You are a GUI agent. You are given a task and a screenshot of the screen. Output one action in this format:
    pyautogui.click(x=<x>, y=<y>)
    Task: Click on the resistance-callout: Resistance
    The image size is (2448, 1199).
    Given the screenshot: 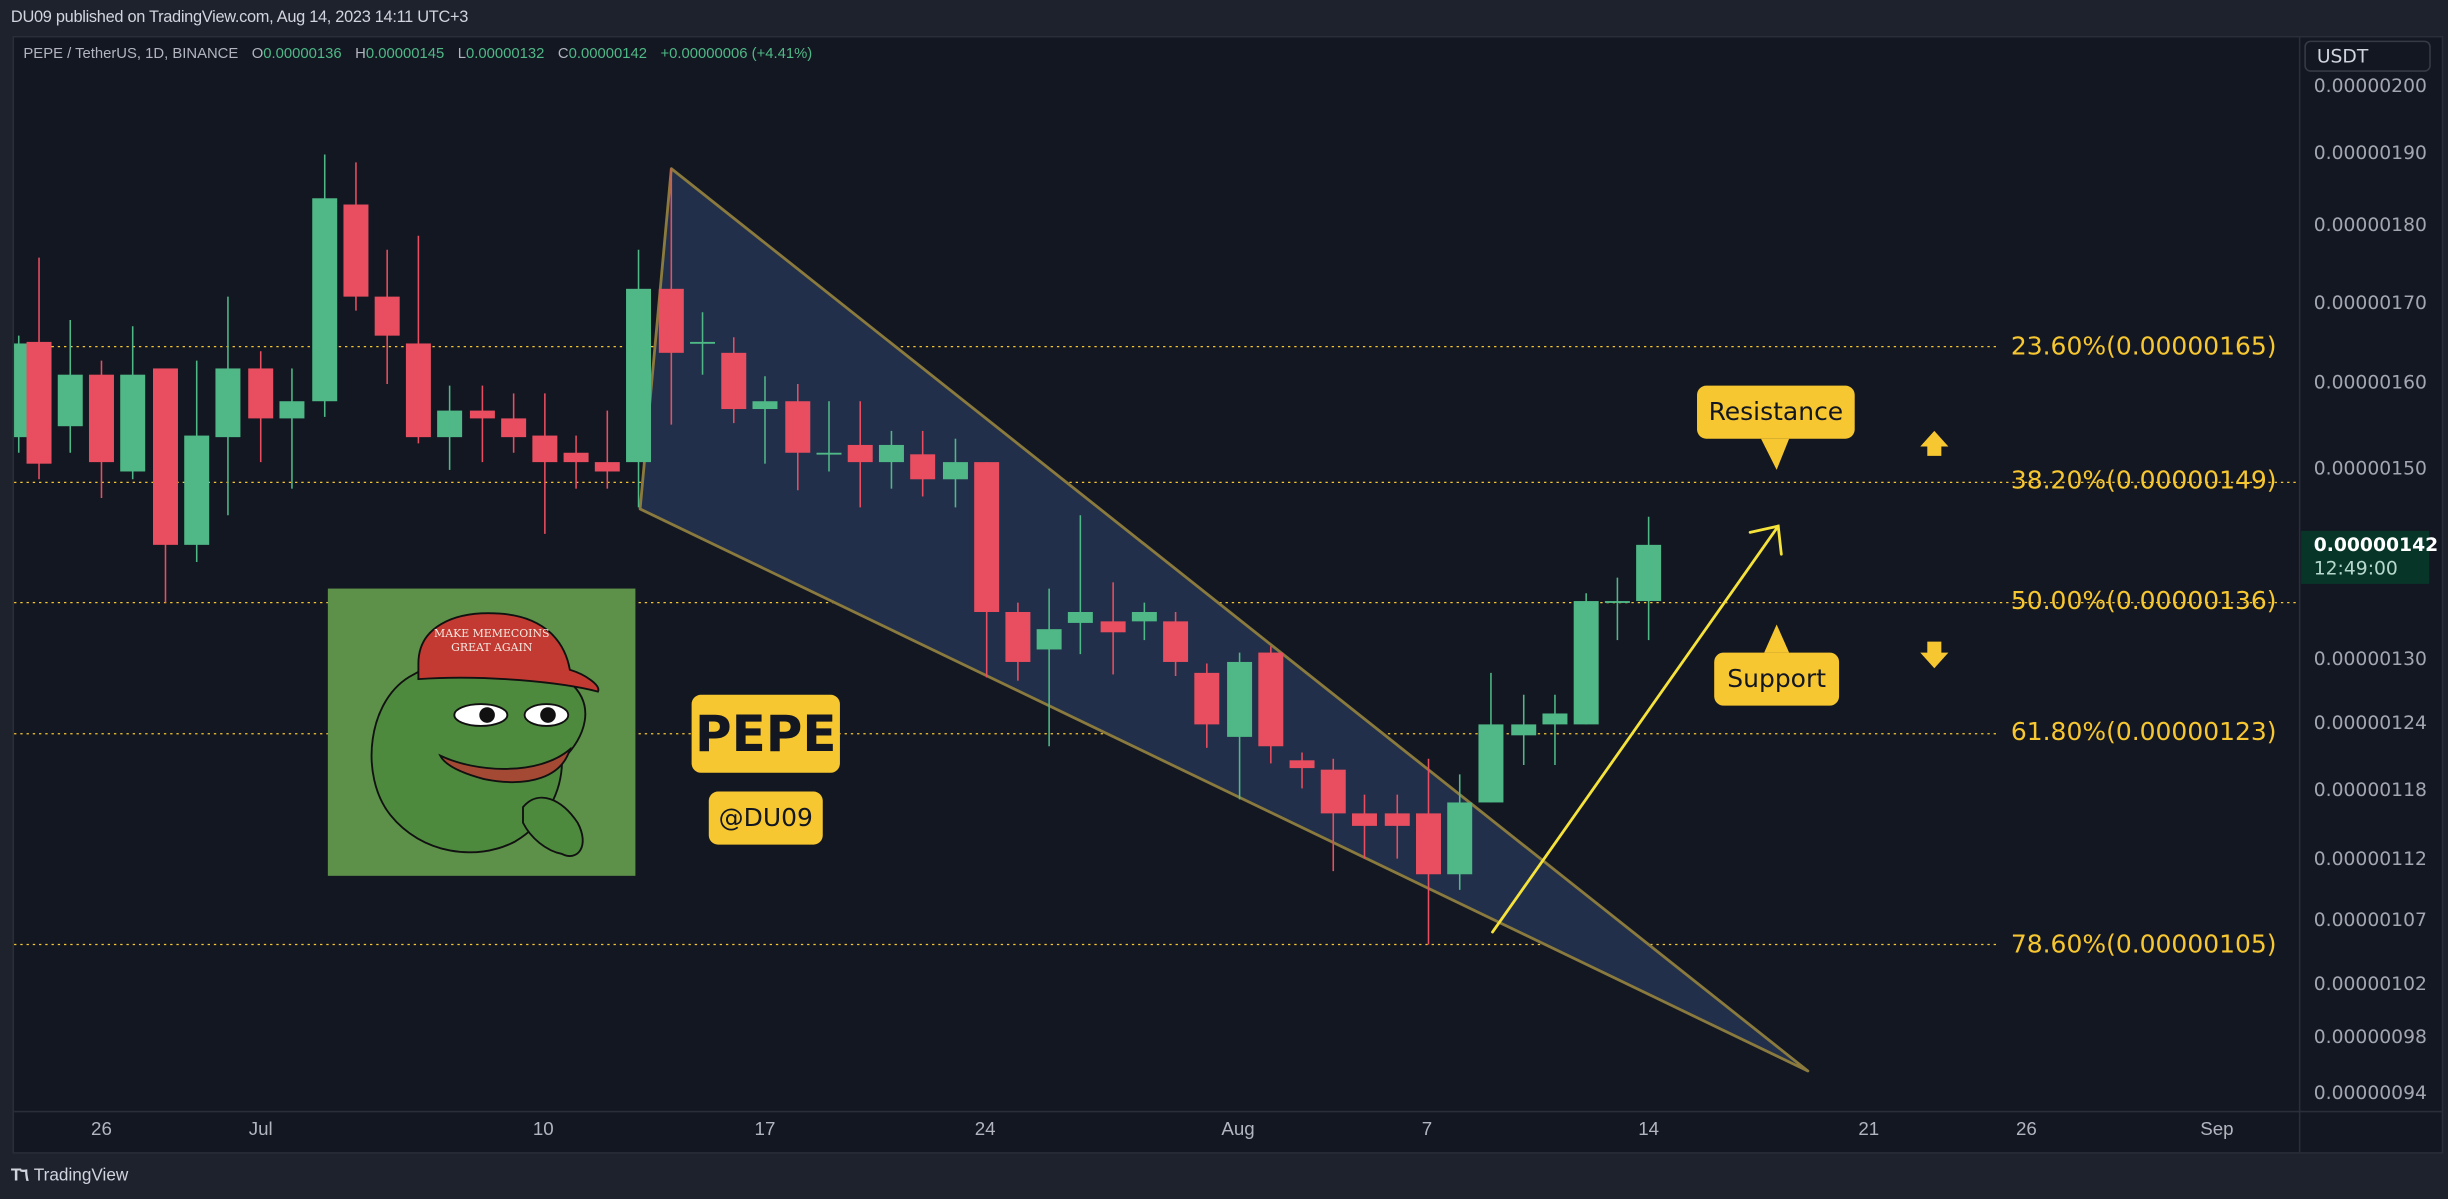 What is the action you would take?
    pyautogui.click(x=1776, y=412)
    